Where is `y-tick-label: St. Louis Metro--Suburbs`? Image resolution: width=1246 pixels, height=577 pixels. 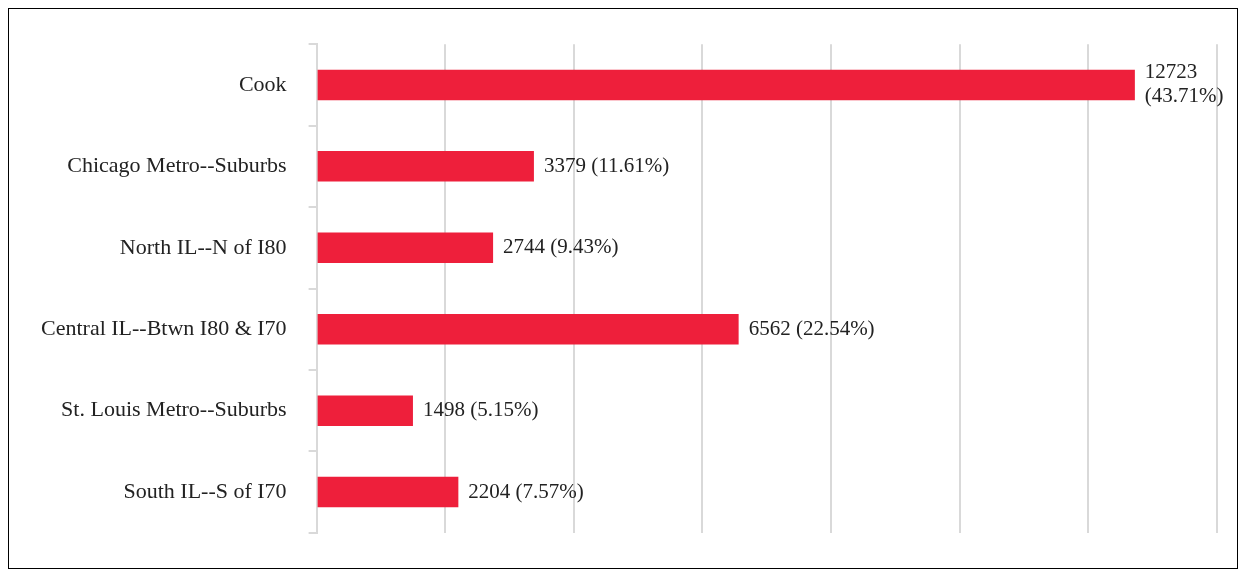 y-tick-label: St. Louis Metro--Suburbs is located at coordinates (174, 409).